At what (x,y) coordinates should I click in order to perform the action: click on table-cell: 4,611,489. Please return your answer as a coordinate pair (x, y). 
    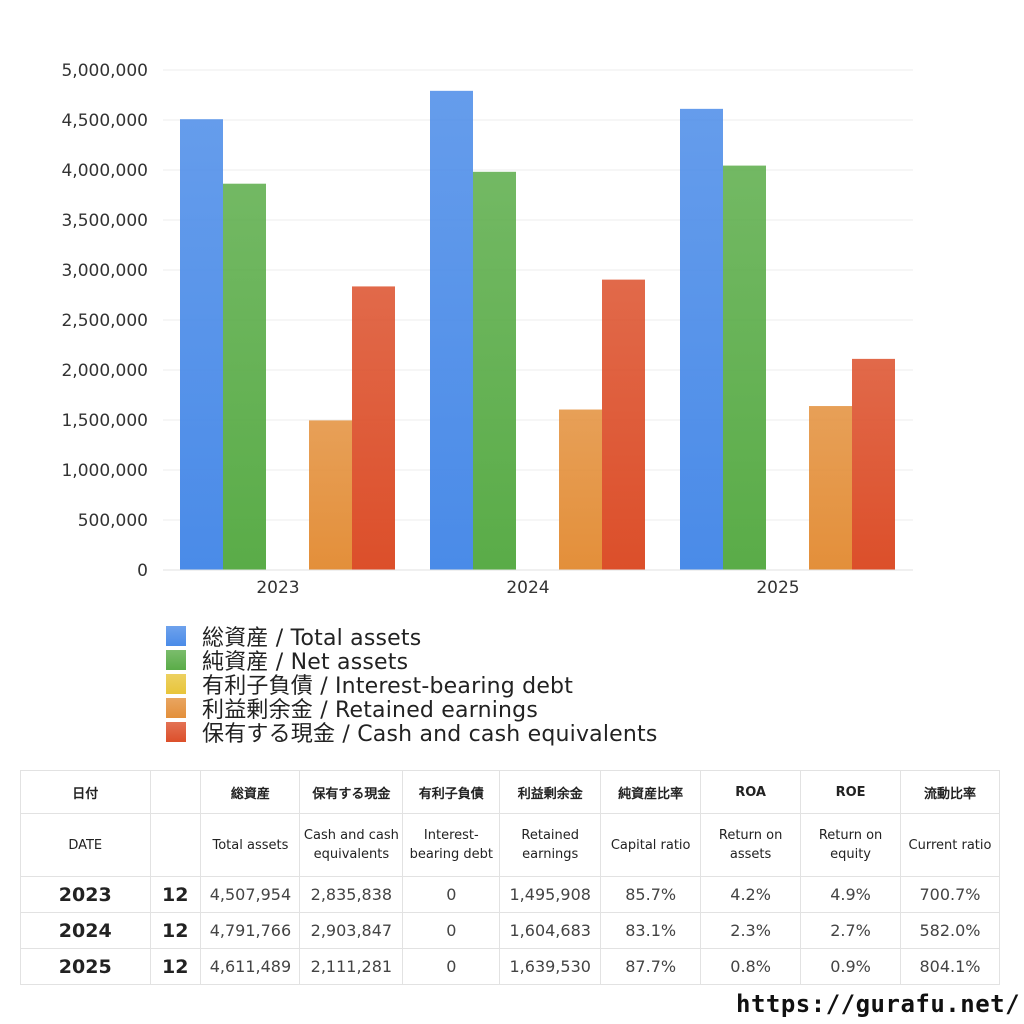
    Looking at the image, I should click on (250, 966).